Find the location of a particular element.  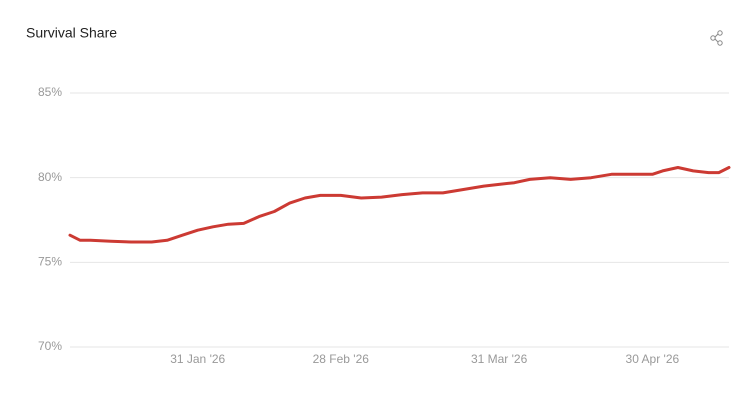

x-tick-label: 28 Feb '26 is located at coordinates (341, 359).